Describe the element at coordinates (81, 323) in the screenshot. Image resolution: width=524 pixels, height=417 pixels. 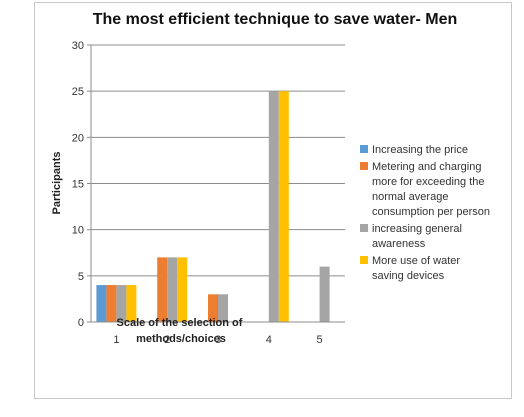
I see `y-tick-label: 0` at that location.